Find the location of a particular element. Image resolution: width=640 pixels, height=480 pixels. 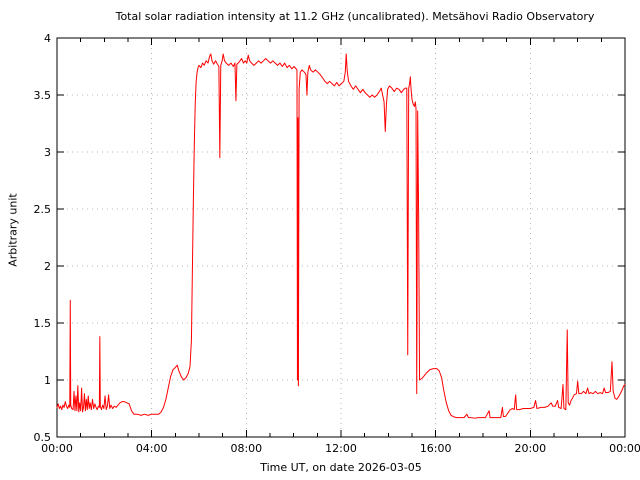

y-tick-label: 1.5 is located at coordinates (43, 323).